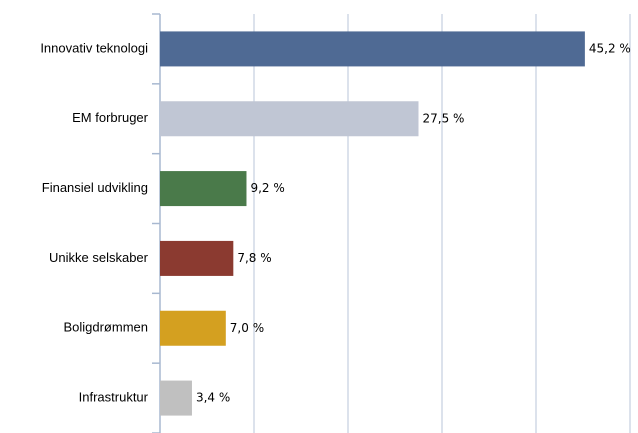  What do you see at coordinates (610, 48) in the screenshot?
I see `data-label: 45,2 %` at bounding box center [610, 48].